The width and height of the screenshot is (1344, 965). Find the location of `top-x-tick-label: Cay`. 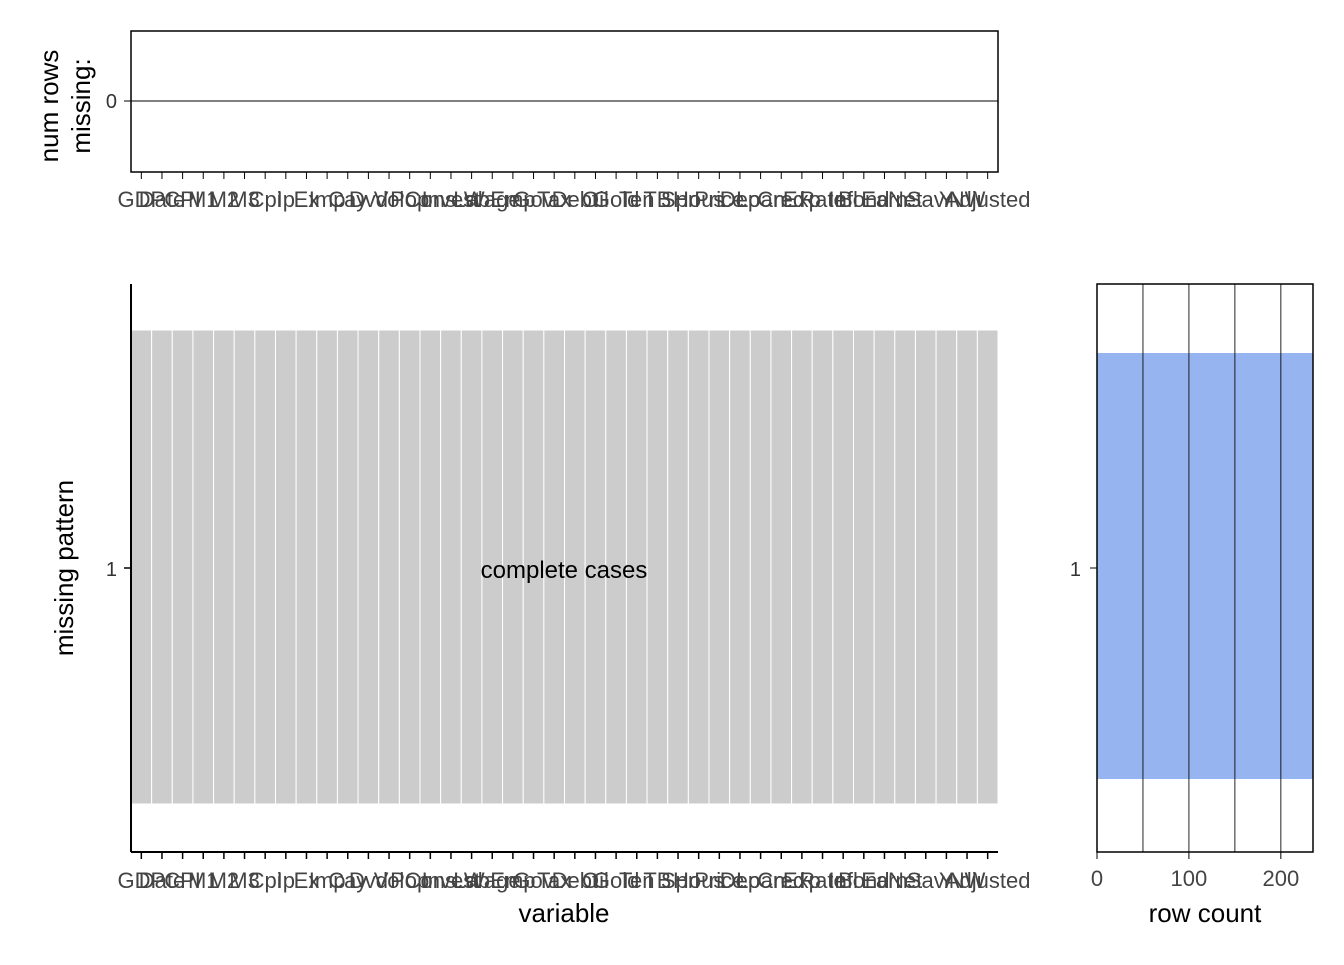

top-x-tick-label: Cay is located at coordinates (347, 199).